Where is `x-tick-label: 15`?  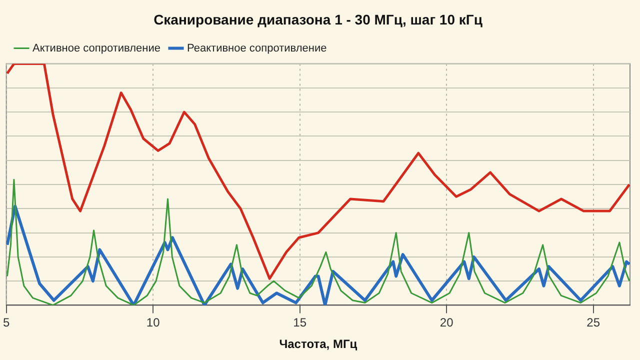 x-tick-label: 15 is located at coordinates (300, 323).